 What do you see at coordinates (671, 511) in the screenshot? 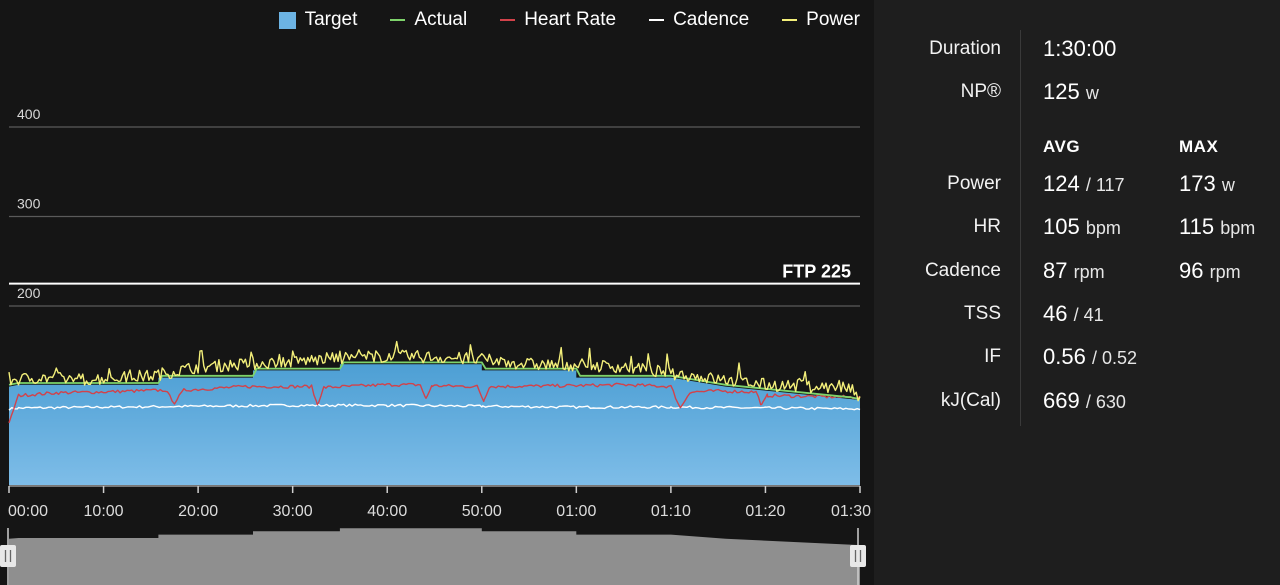
I see `x-tick-label: 01:10` at bounding box center [671, 511].